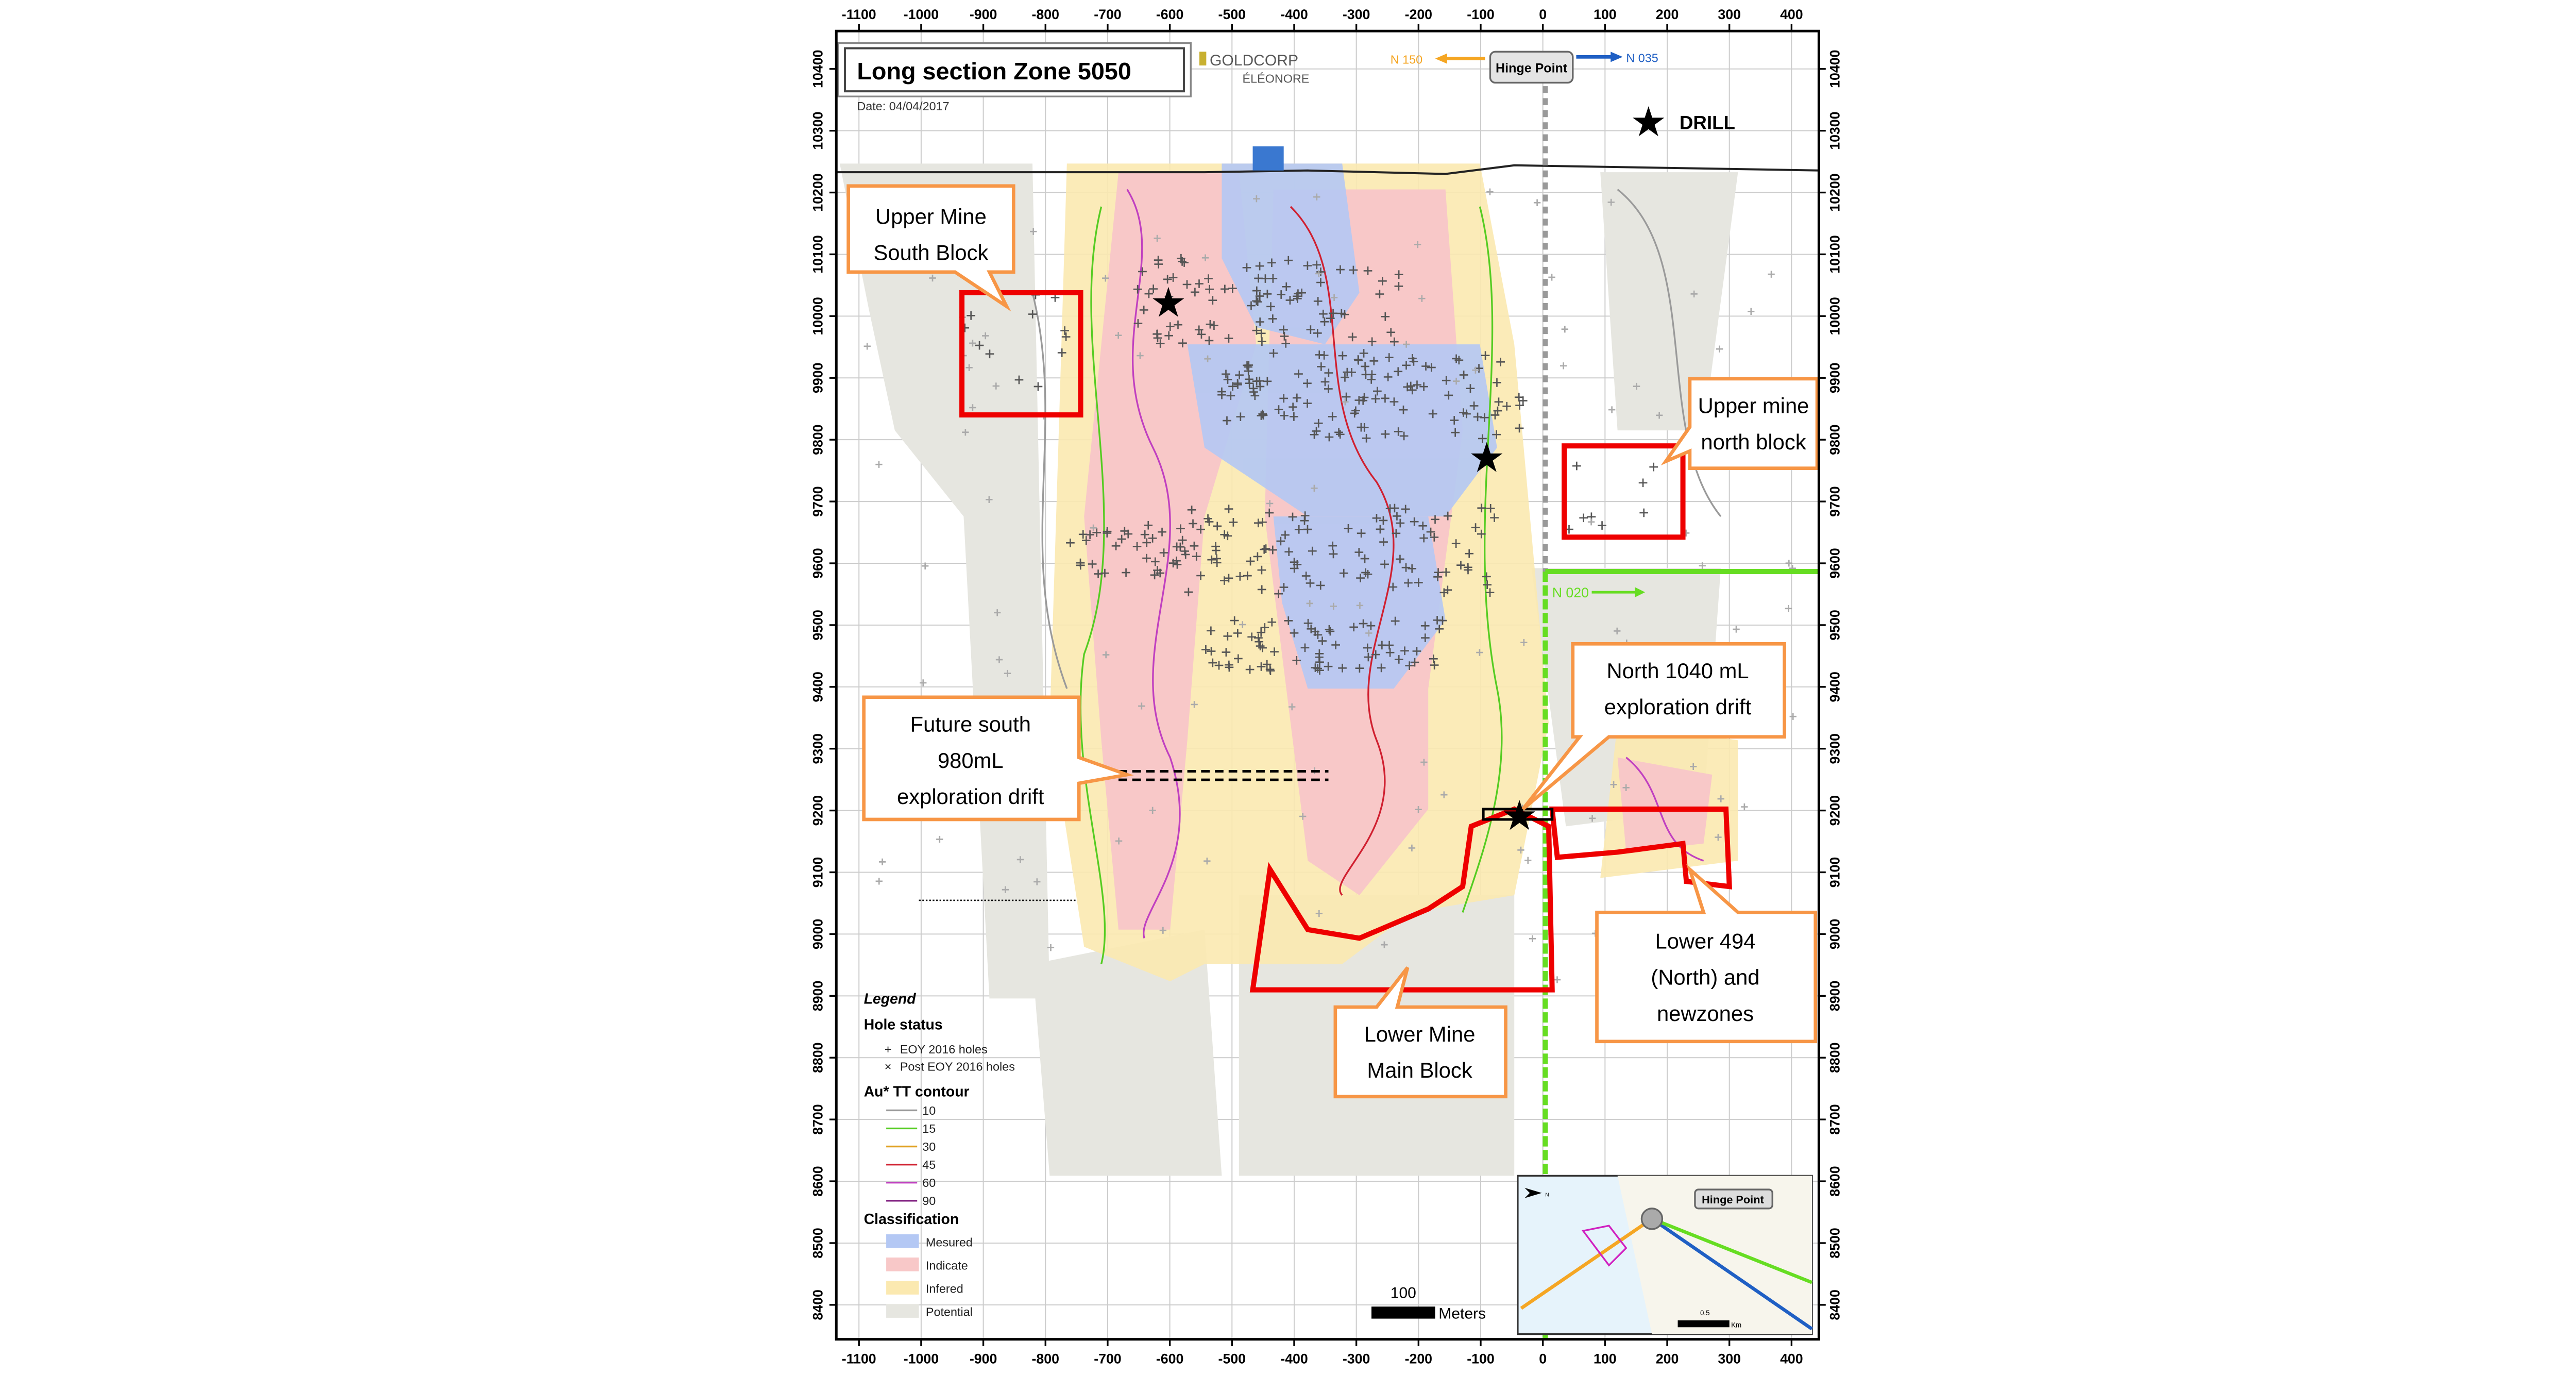 This screenshot has height=1391, width=2576. Describe the element at coordinates (1547, 1195) in the screenshot. I see `svg-text: N` at that location.